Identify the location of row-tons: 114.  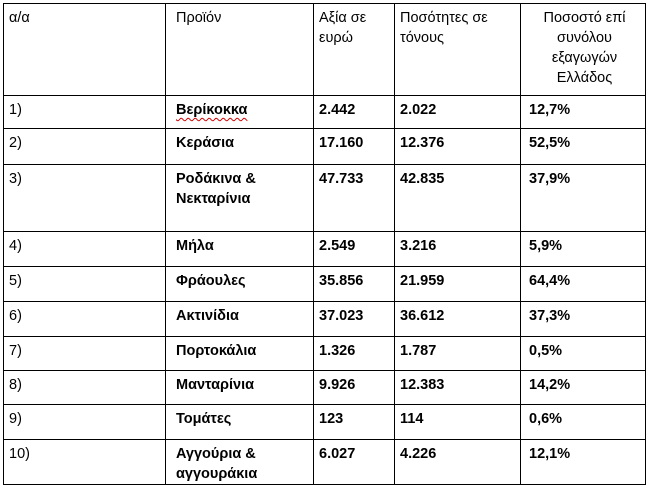
(457, 422).